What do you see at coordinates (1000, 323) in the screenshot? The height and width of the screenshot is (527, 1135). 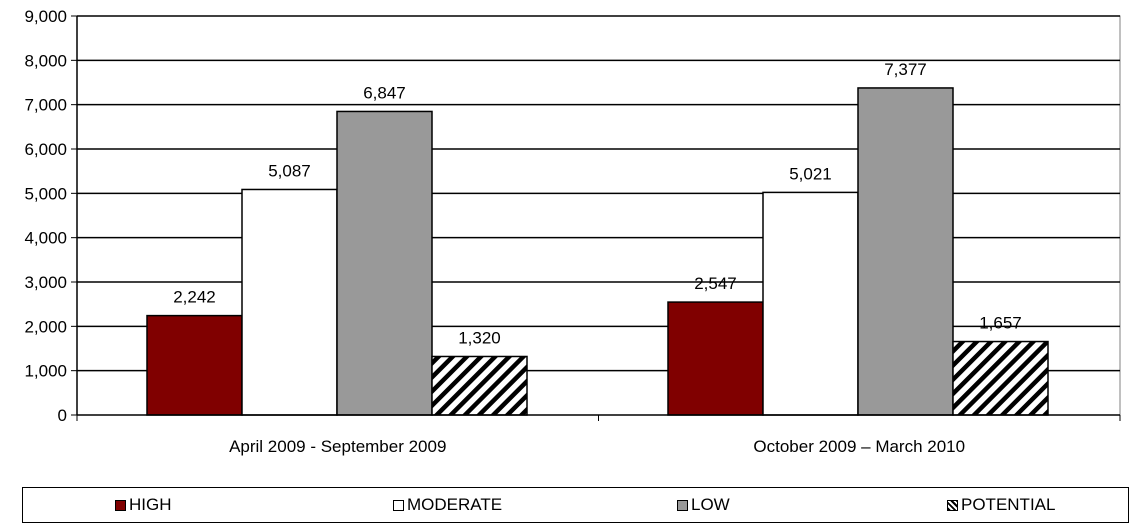 I see `data-label: 1,657` at bounding box center [1000, 323].